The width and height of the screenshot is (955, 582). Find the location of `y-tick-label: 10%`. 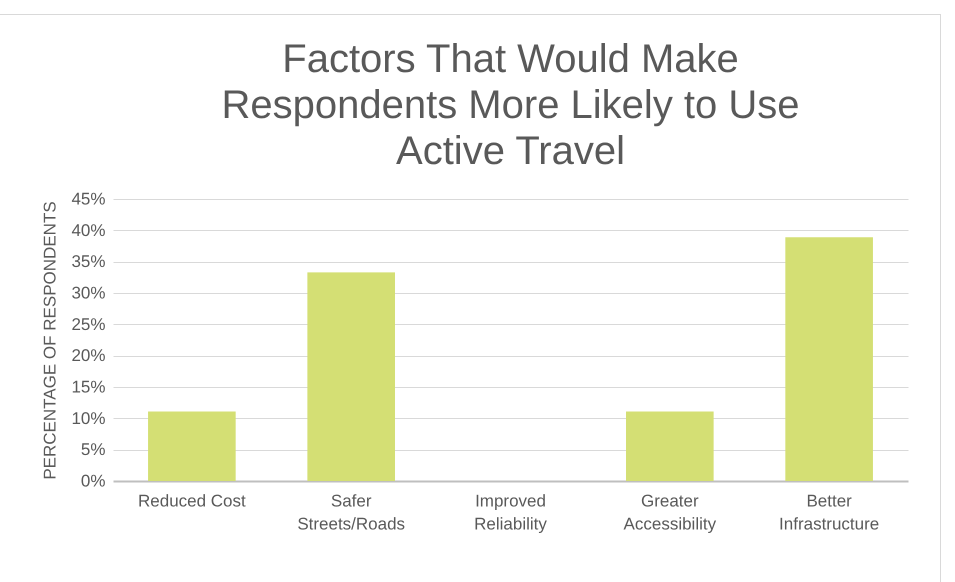

y-tick-label: 10% is located at coordinates (88, 418).